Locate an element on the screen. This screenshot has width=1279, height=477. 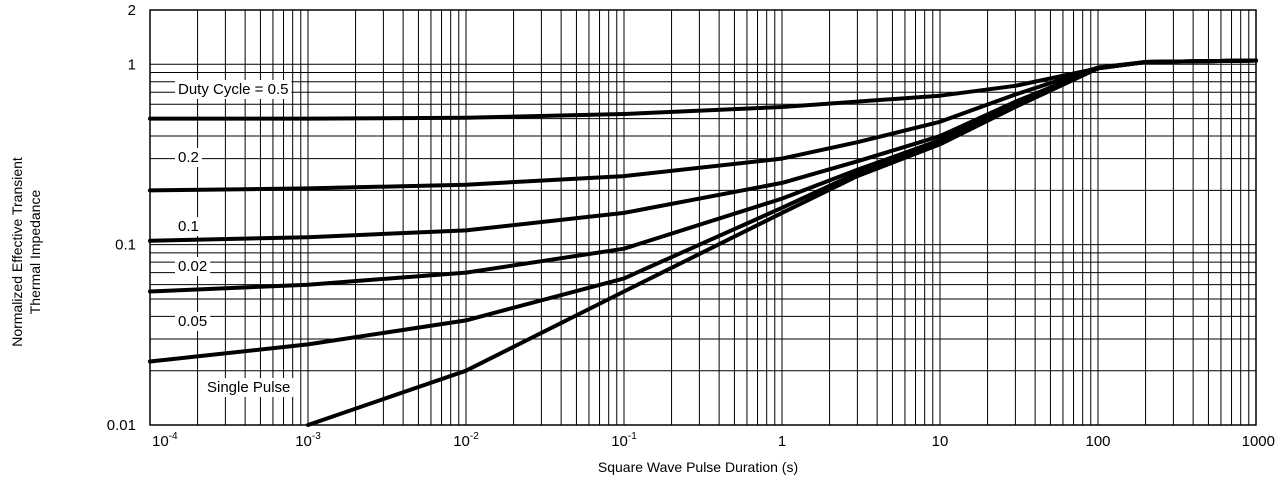
y-tick-label: 2 is located at coordinates (132, 10).